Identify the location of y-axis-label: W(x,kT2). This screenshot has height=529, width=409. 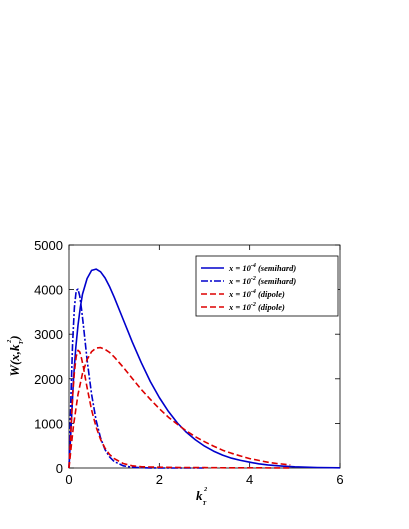
(16, 355).